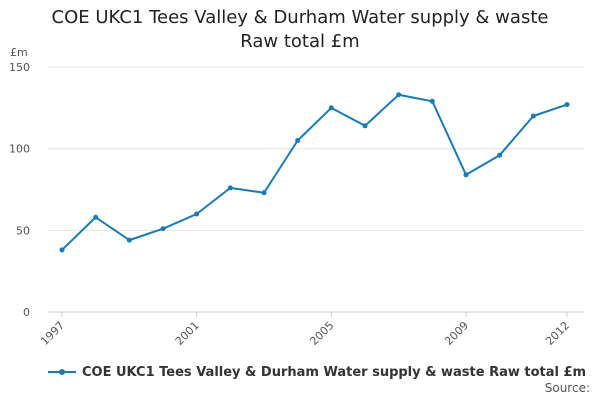 The image size is (600, 400). Describe the element at coordinates (557, 333) in the screenshot. I see `x-tick-label: 2012` at that location.